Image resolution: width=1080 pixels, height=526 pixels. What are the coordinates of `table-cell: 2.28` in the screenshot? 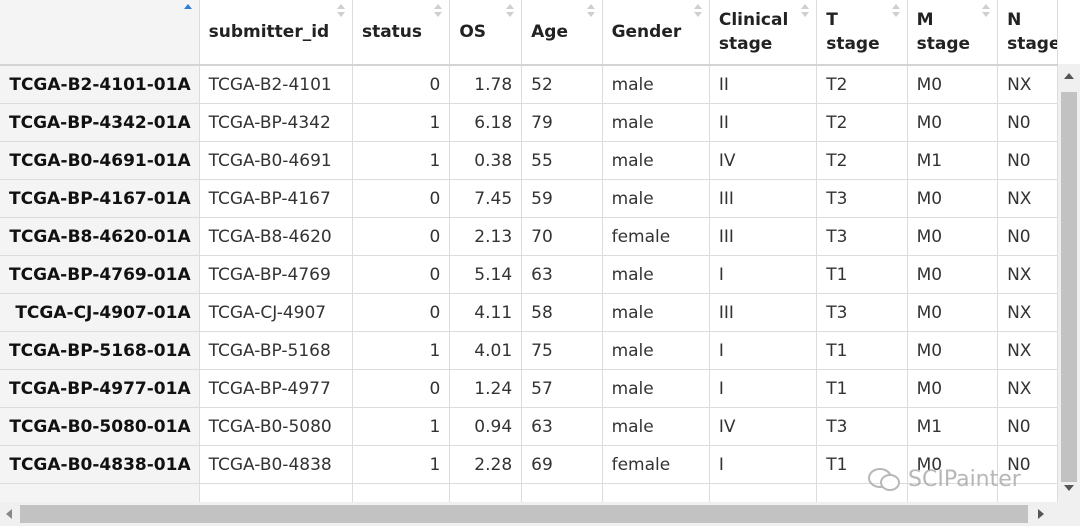 It's located at (486, 464).